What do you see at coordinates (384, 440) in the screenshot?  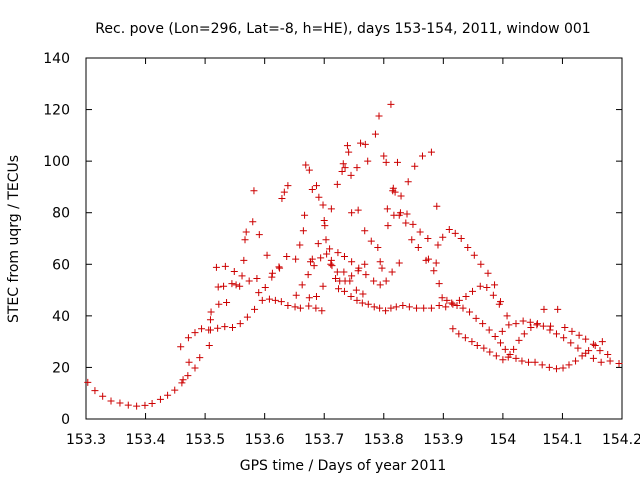 I see `x-tick-label: 153.8` at bounding box center [384, 440].